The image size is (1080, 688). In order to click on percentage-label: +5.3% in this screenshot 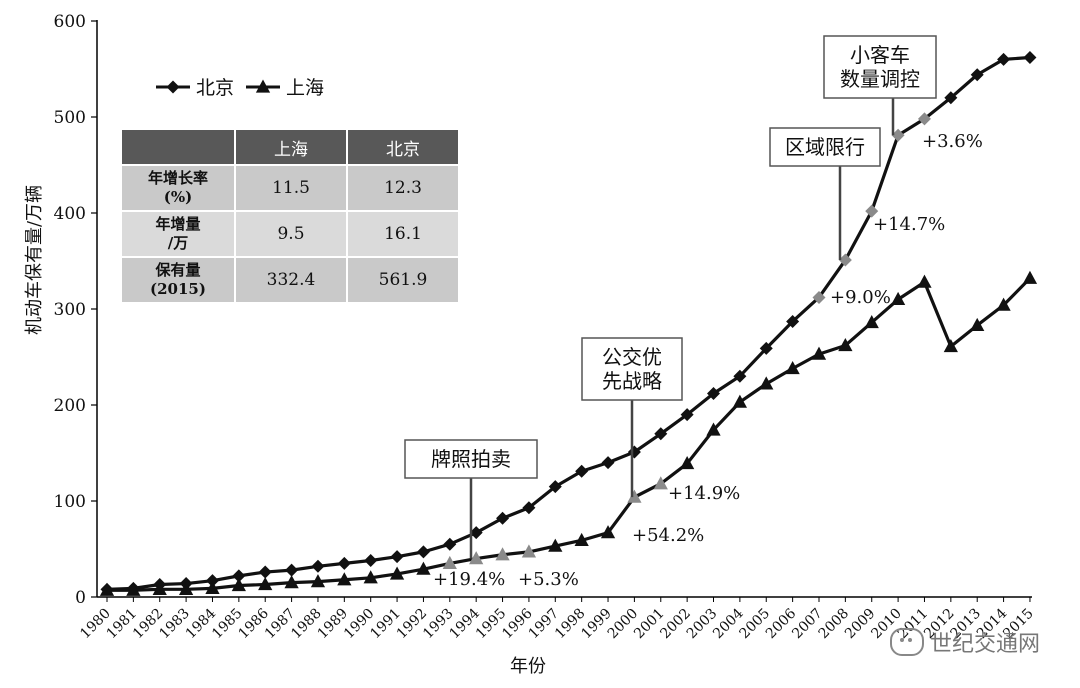, I will do `click(548, 579)`.